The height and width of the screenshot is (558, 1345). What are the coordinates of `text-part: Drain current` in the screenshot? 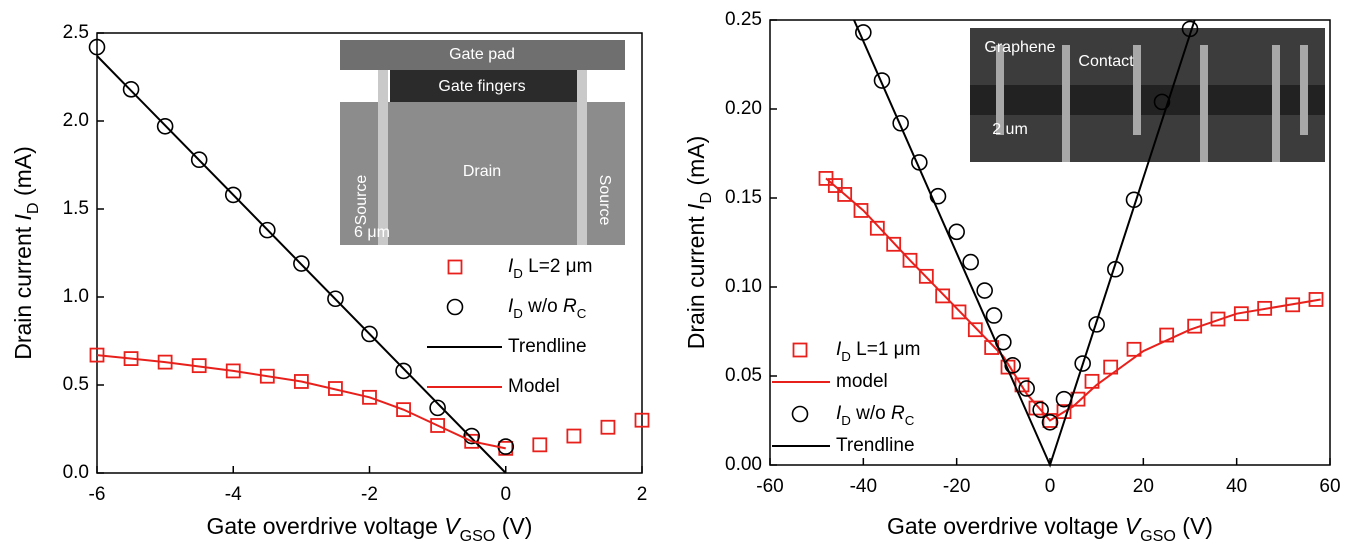 It's located at (23, 289).